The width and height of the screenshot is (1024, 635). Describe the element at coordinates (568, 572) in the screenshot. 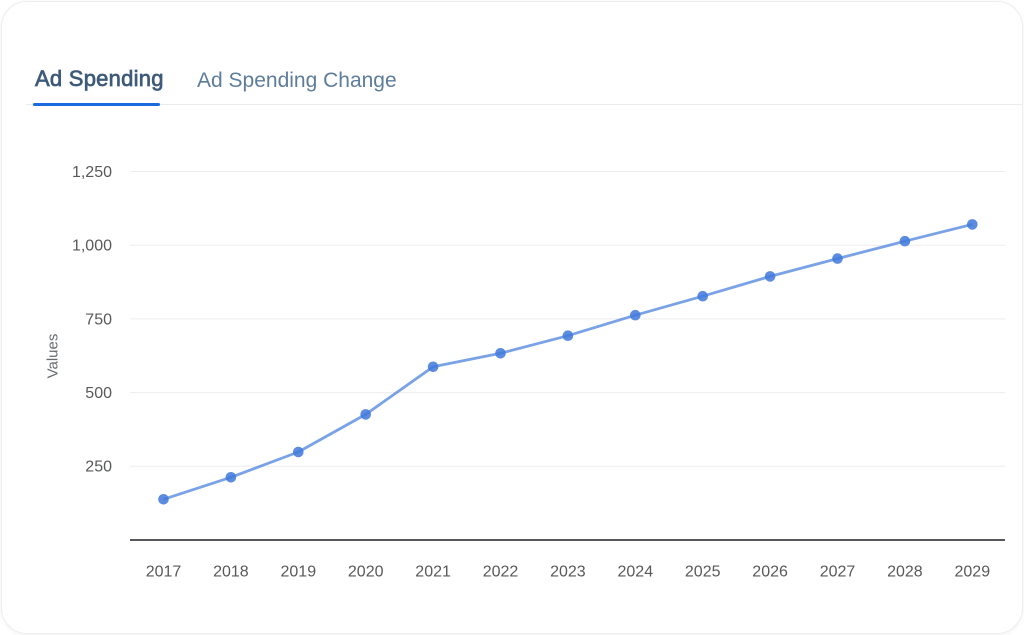

I see `svg-text: 2023` at that location.